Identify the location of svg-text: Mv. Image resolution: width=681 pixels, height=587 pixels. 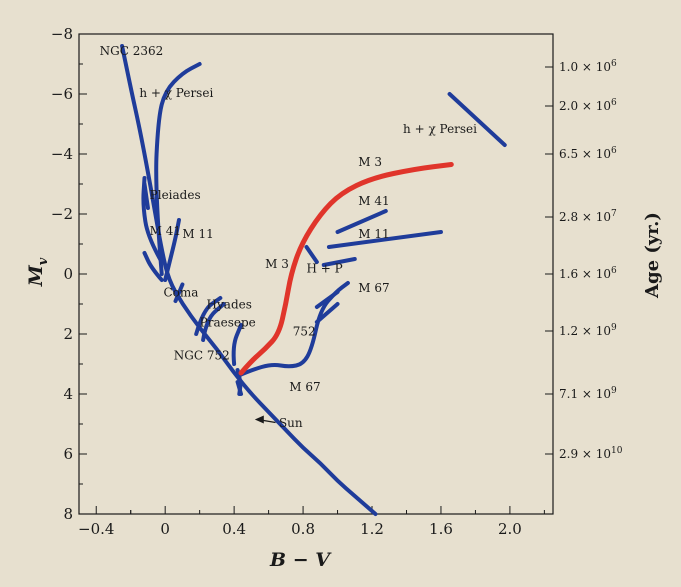
(38, 272).